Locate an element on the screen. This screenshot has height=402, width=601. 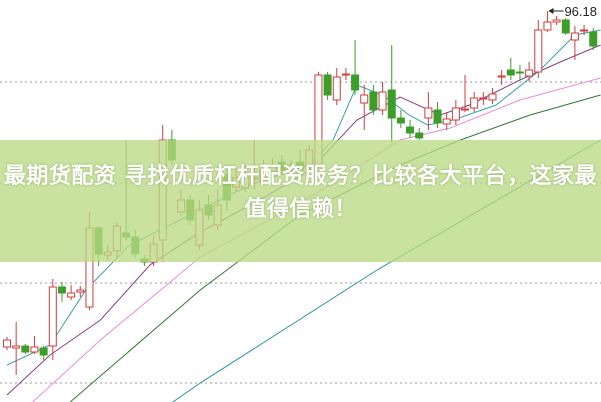
max-price-label: 96.18 is located at coordinates (580, 11).